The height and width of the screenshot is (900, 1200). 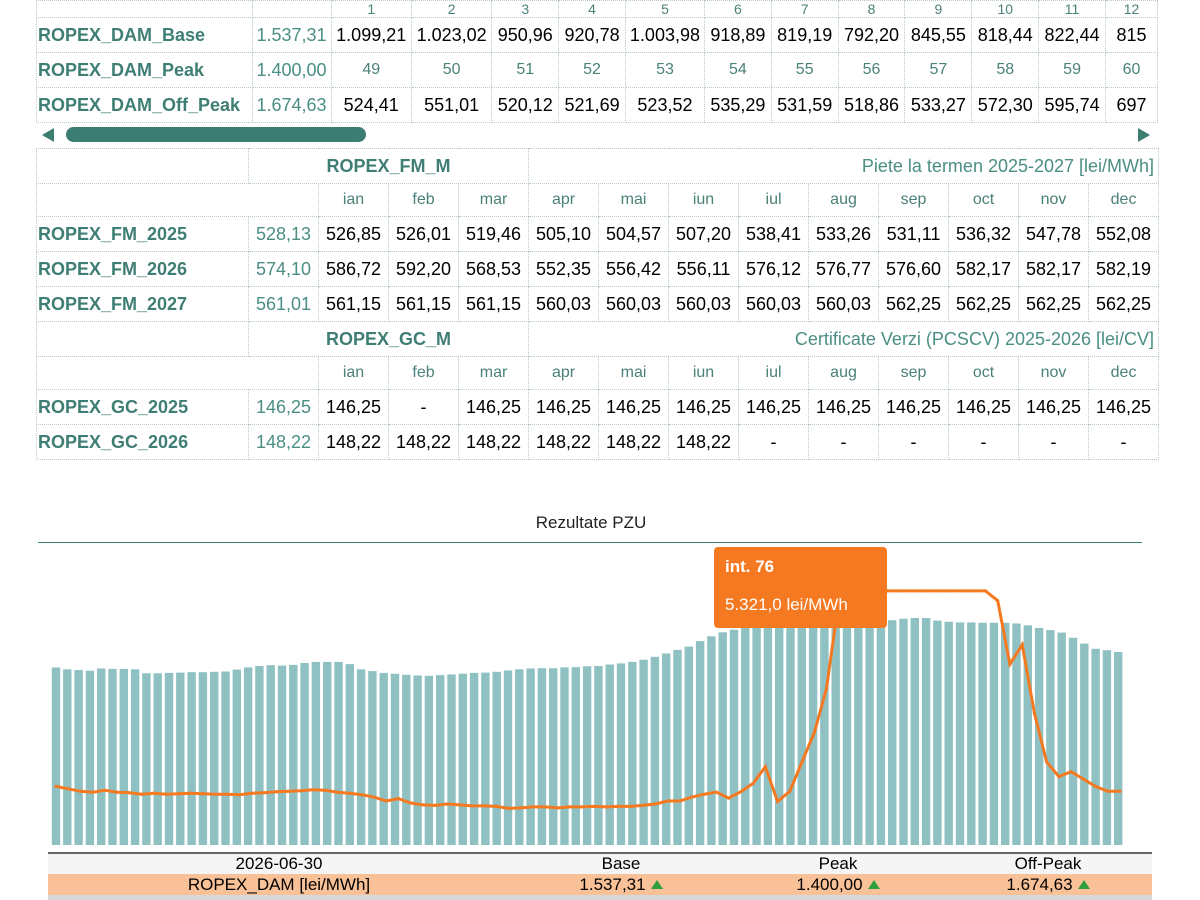 What do you see at coordinates (1144, 135) in the screenshot?
I see `scroll-right-icon` at bounding box center [1144, 135].